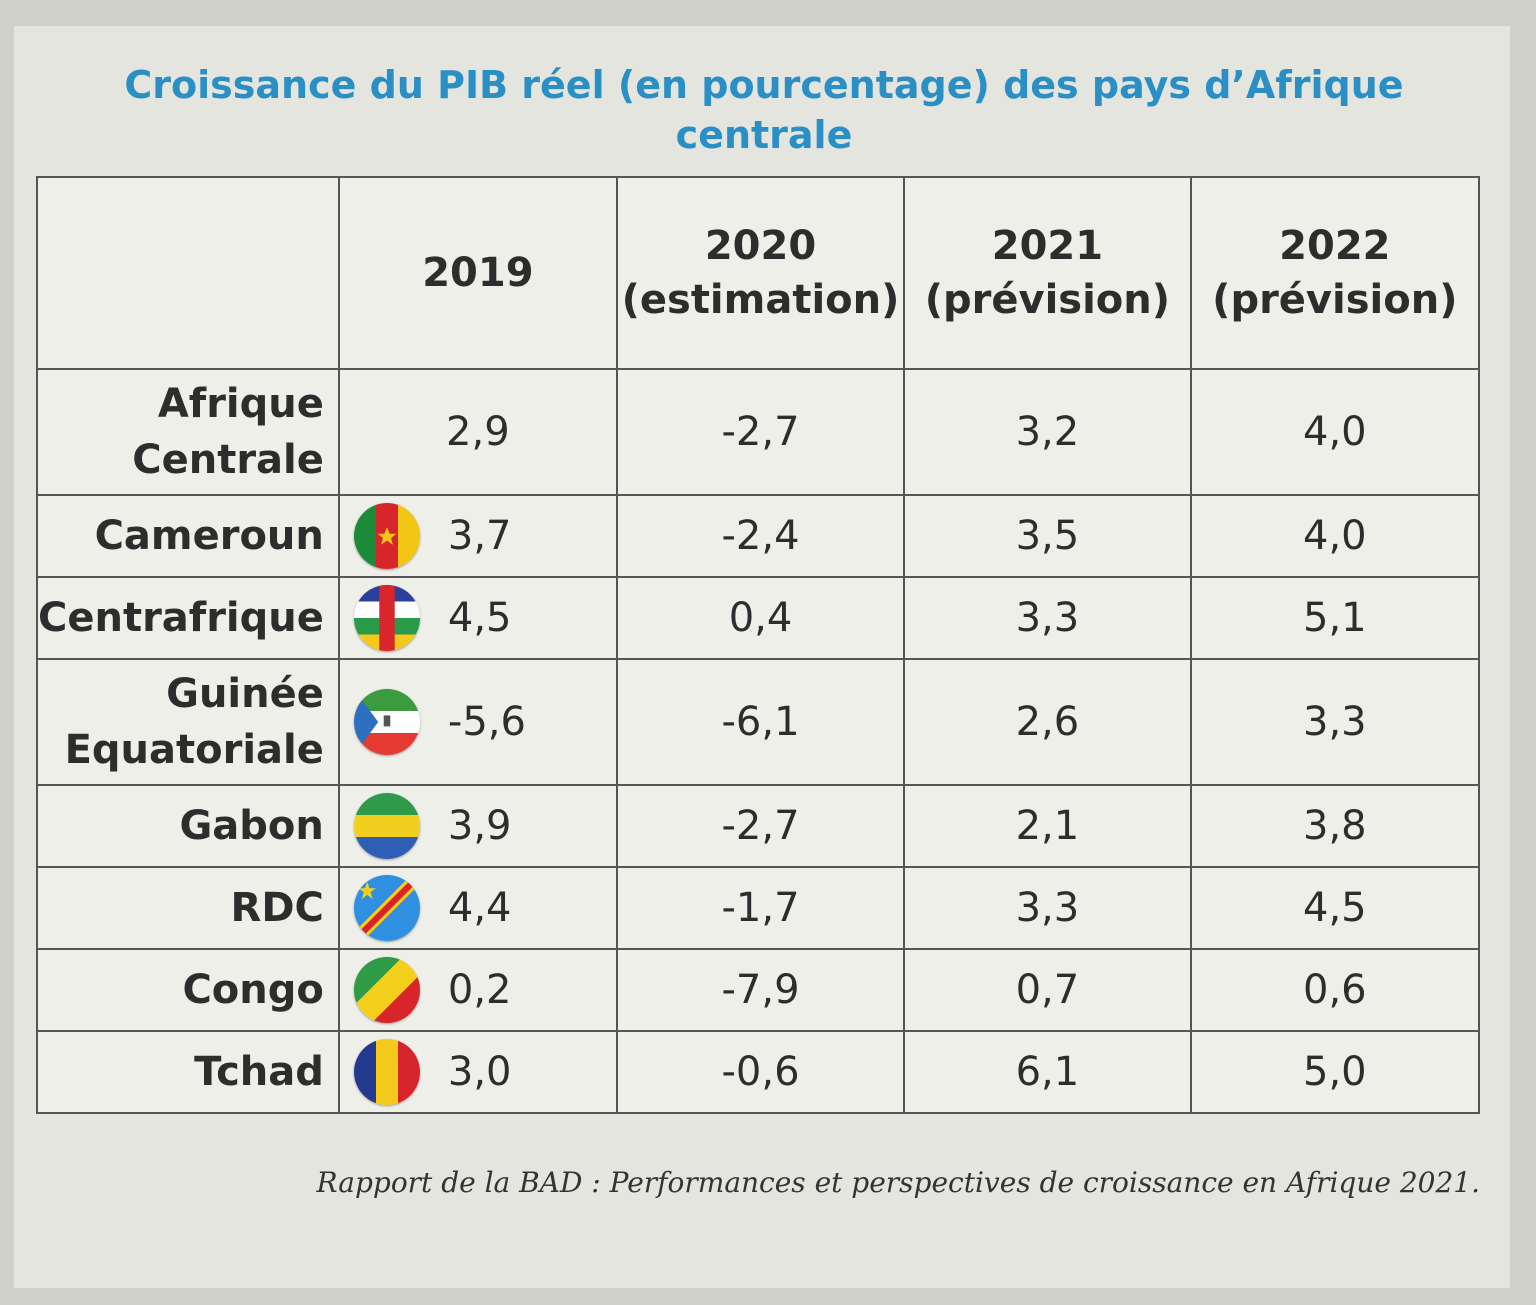  What do you see at coordinates (1335, 826) in the screenshot?
I see `value-2022: 3,8` at bounding box center [1335, 826].